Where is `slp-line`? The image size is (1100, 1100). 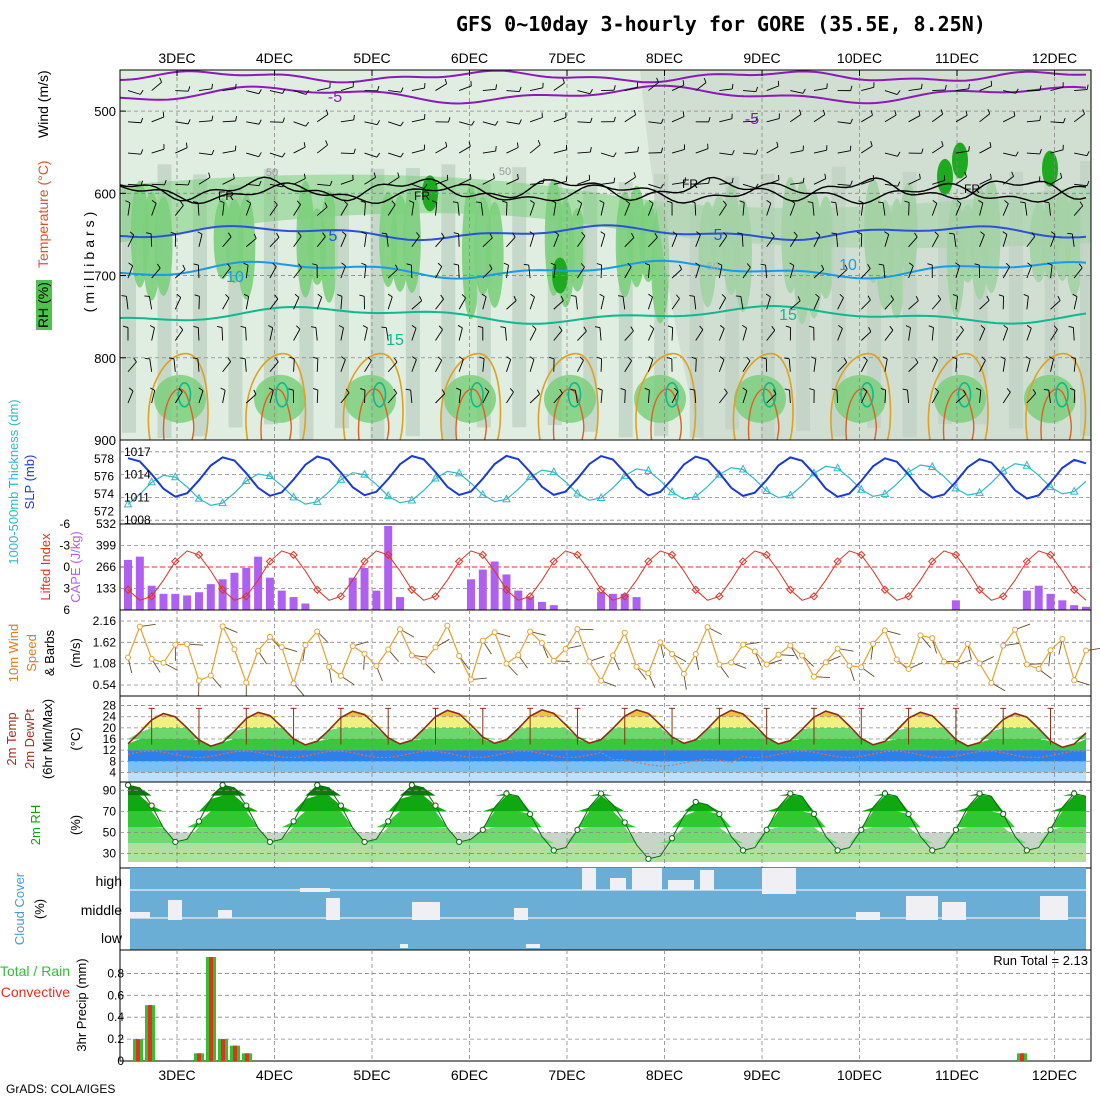
slp-line is located at coordinates (607, 477).